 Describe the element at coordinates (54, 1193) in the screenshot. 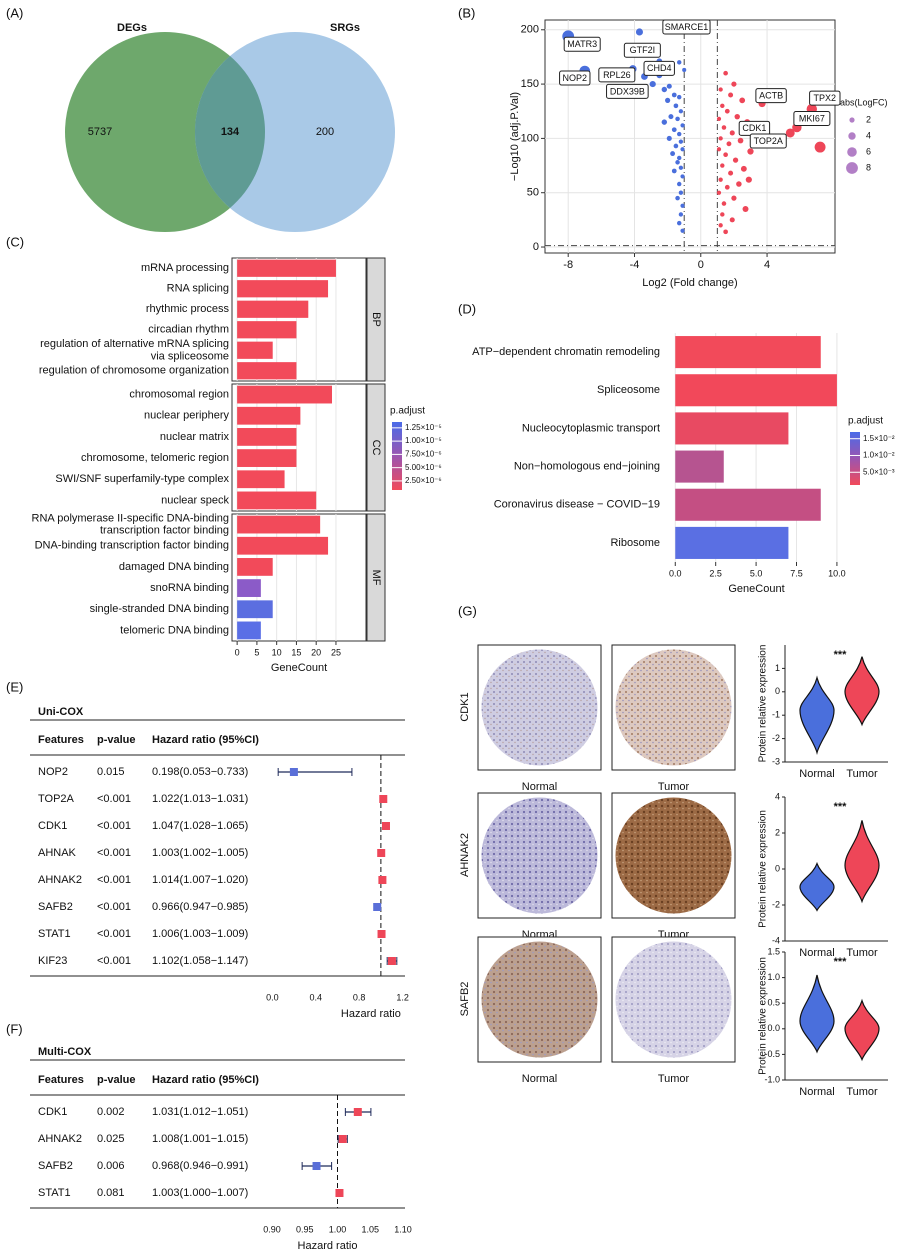

I see `feature: STAT1` at that location.